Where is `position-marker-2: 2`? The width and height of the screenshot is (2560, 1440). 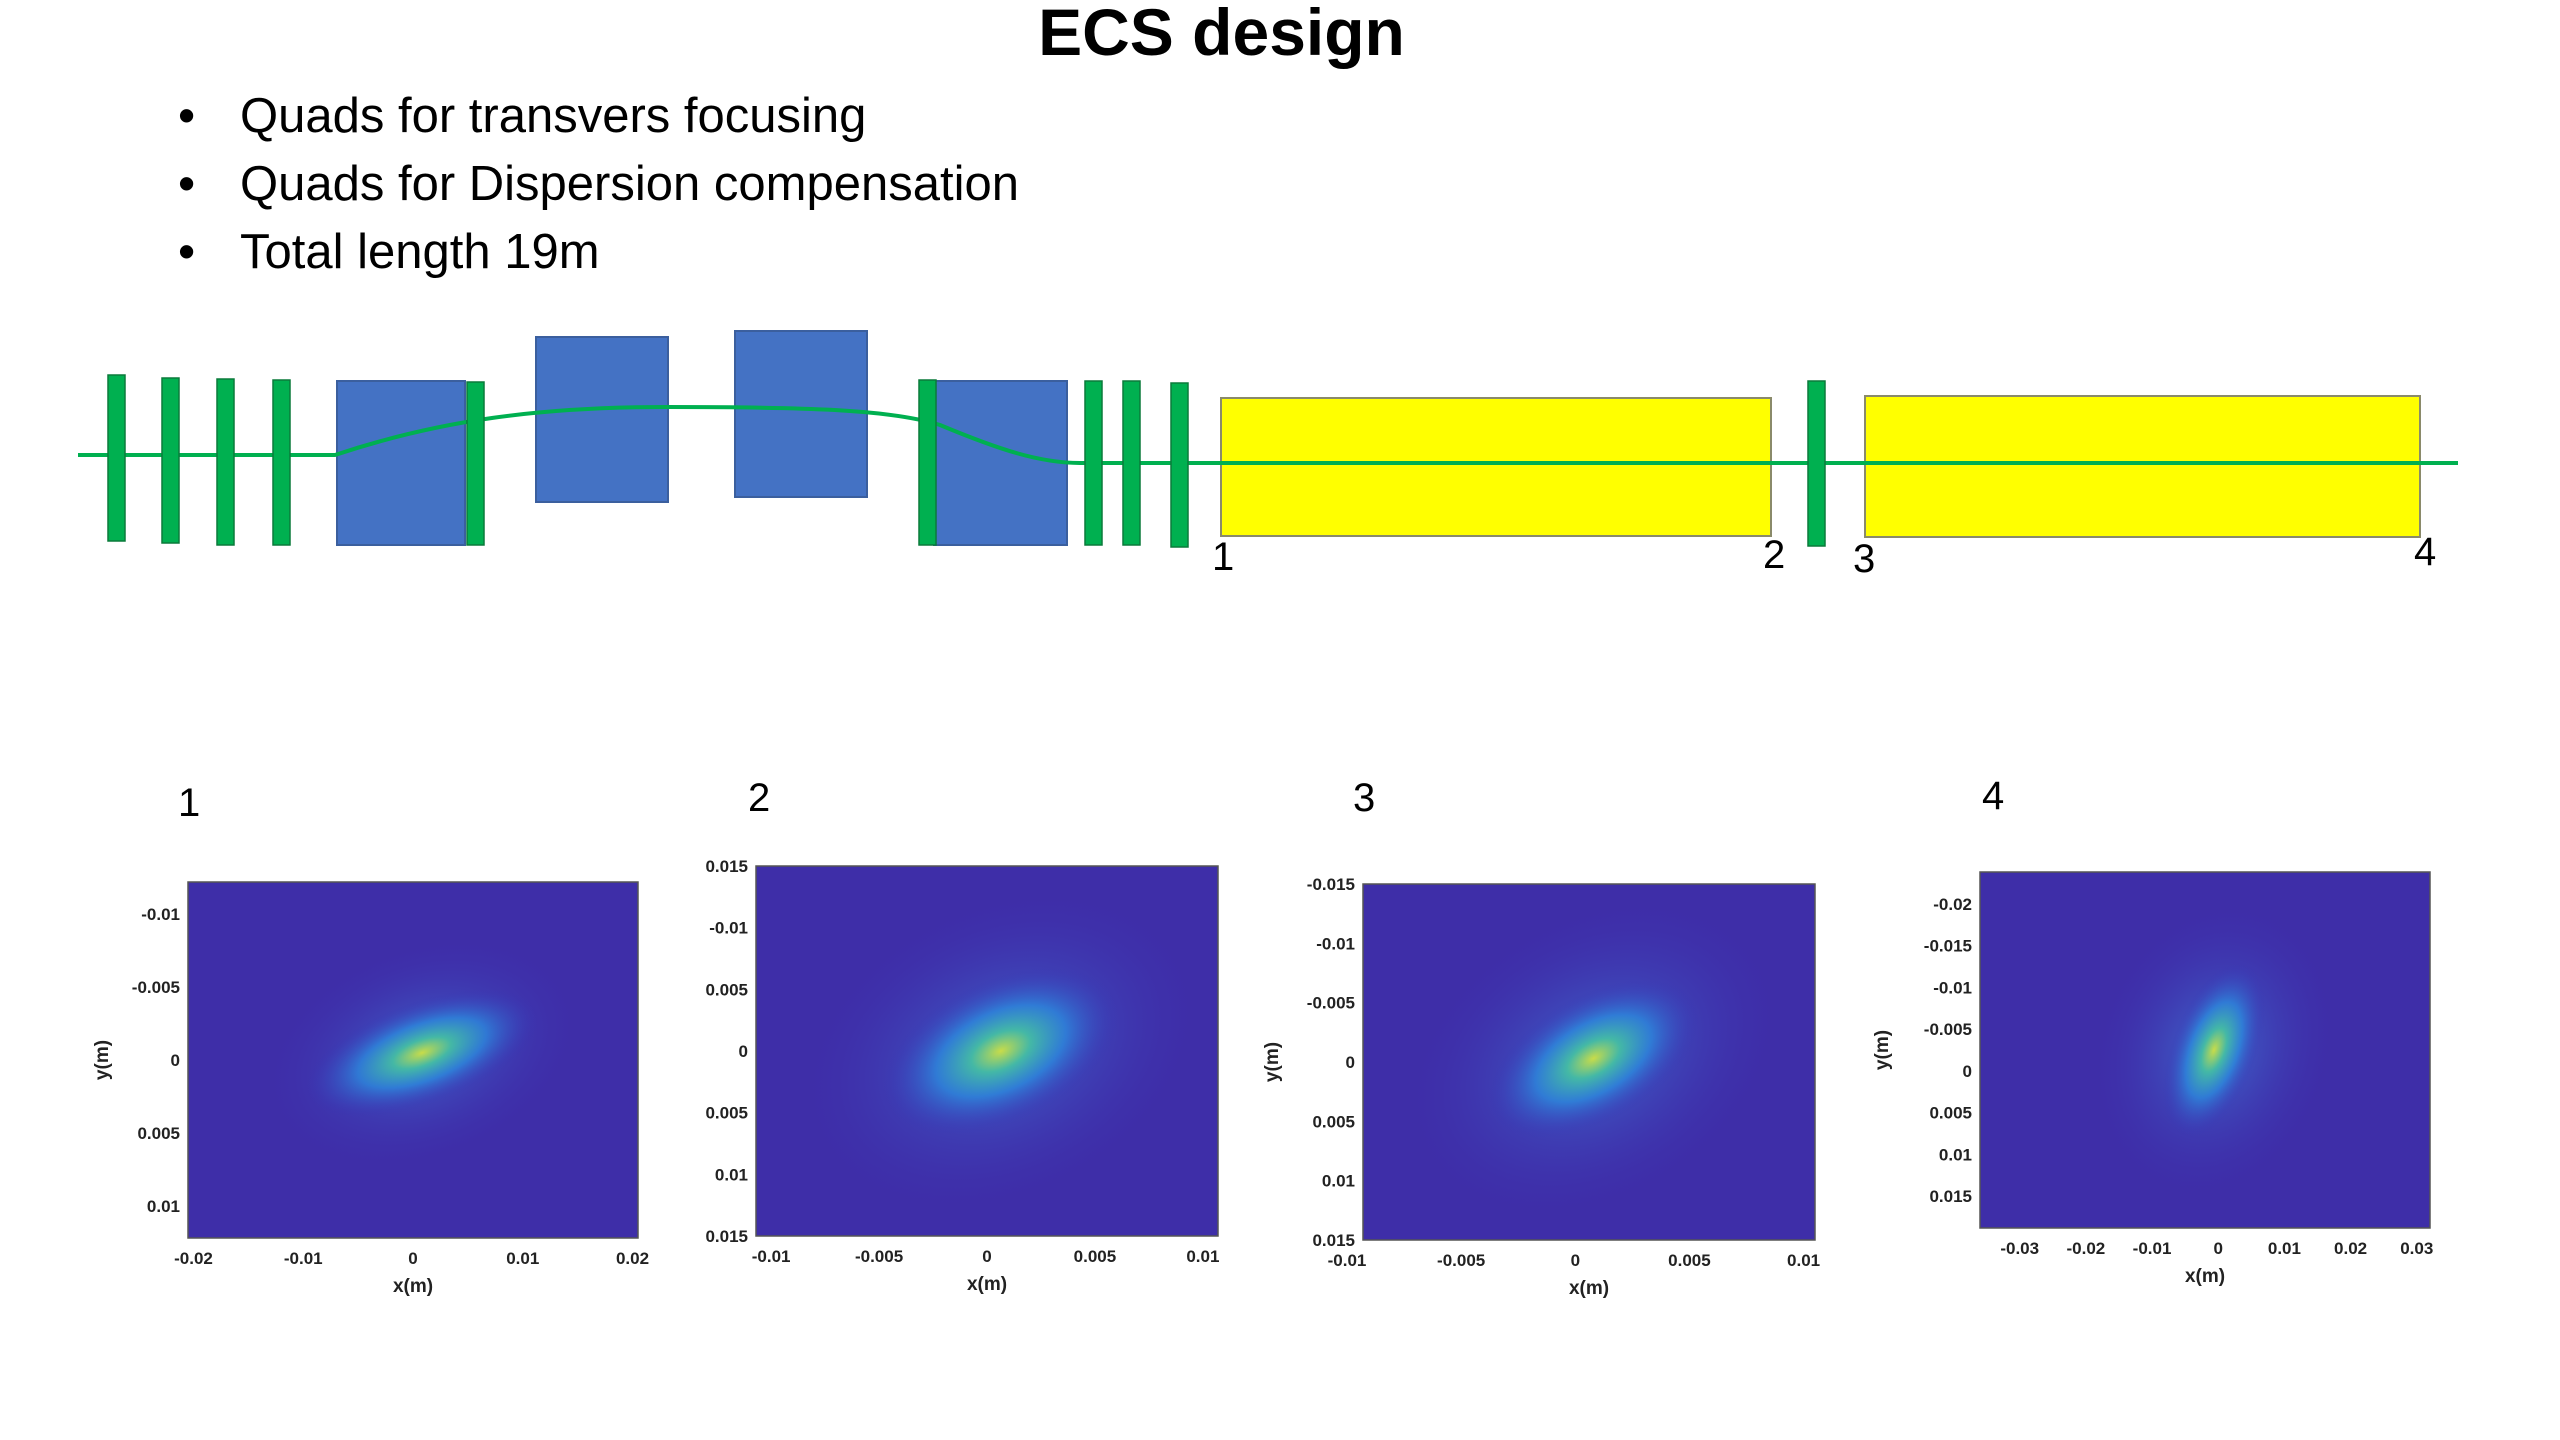 position-marker-2: 2 is located at coordinates (1774, 555).